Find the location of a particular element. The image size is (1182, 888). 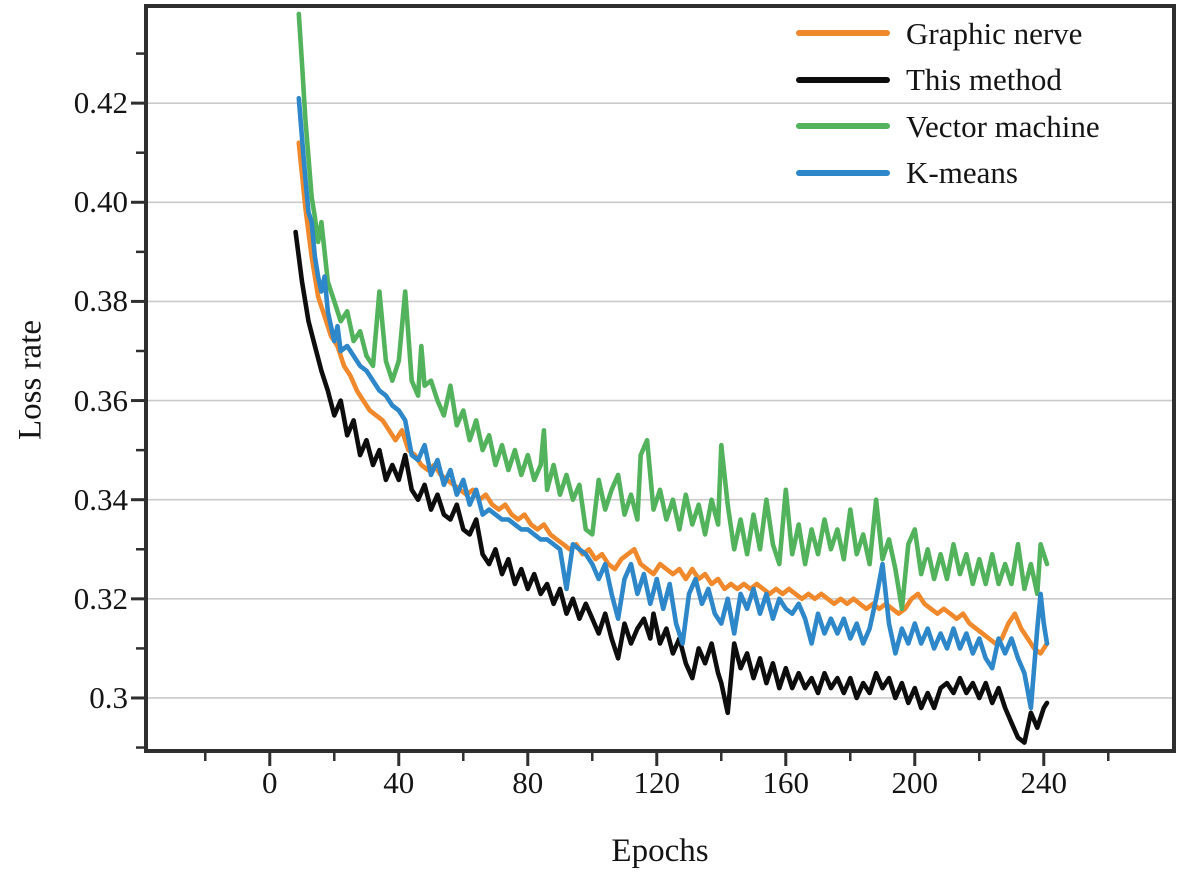

y-axis-title: Loss rate is located at coordinates (30, 380).